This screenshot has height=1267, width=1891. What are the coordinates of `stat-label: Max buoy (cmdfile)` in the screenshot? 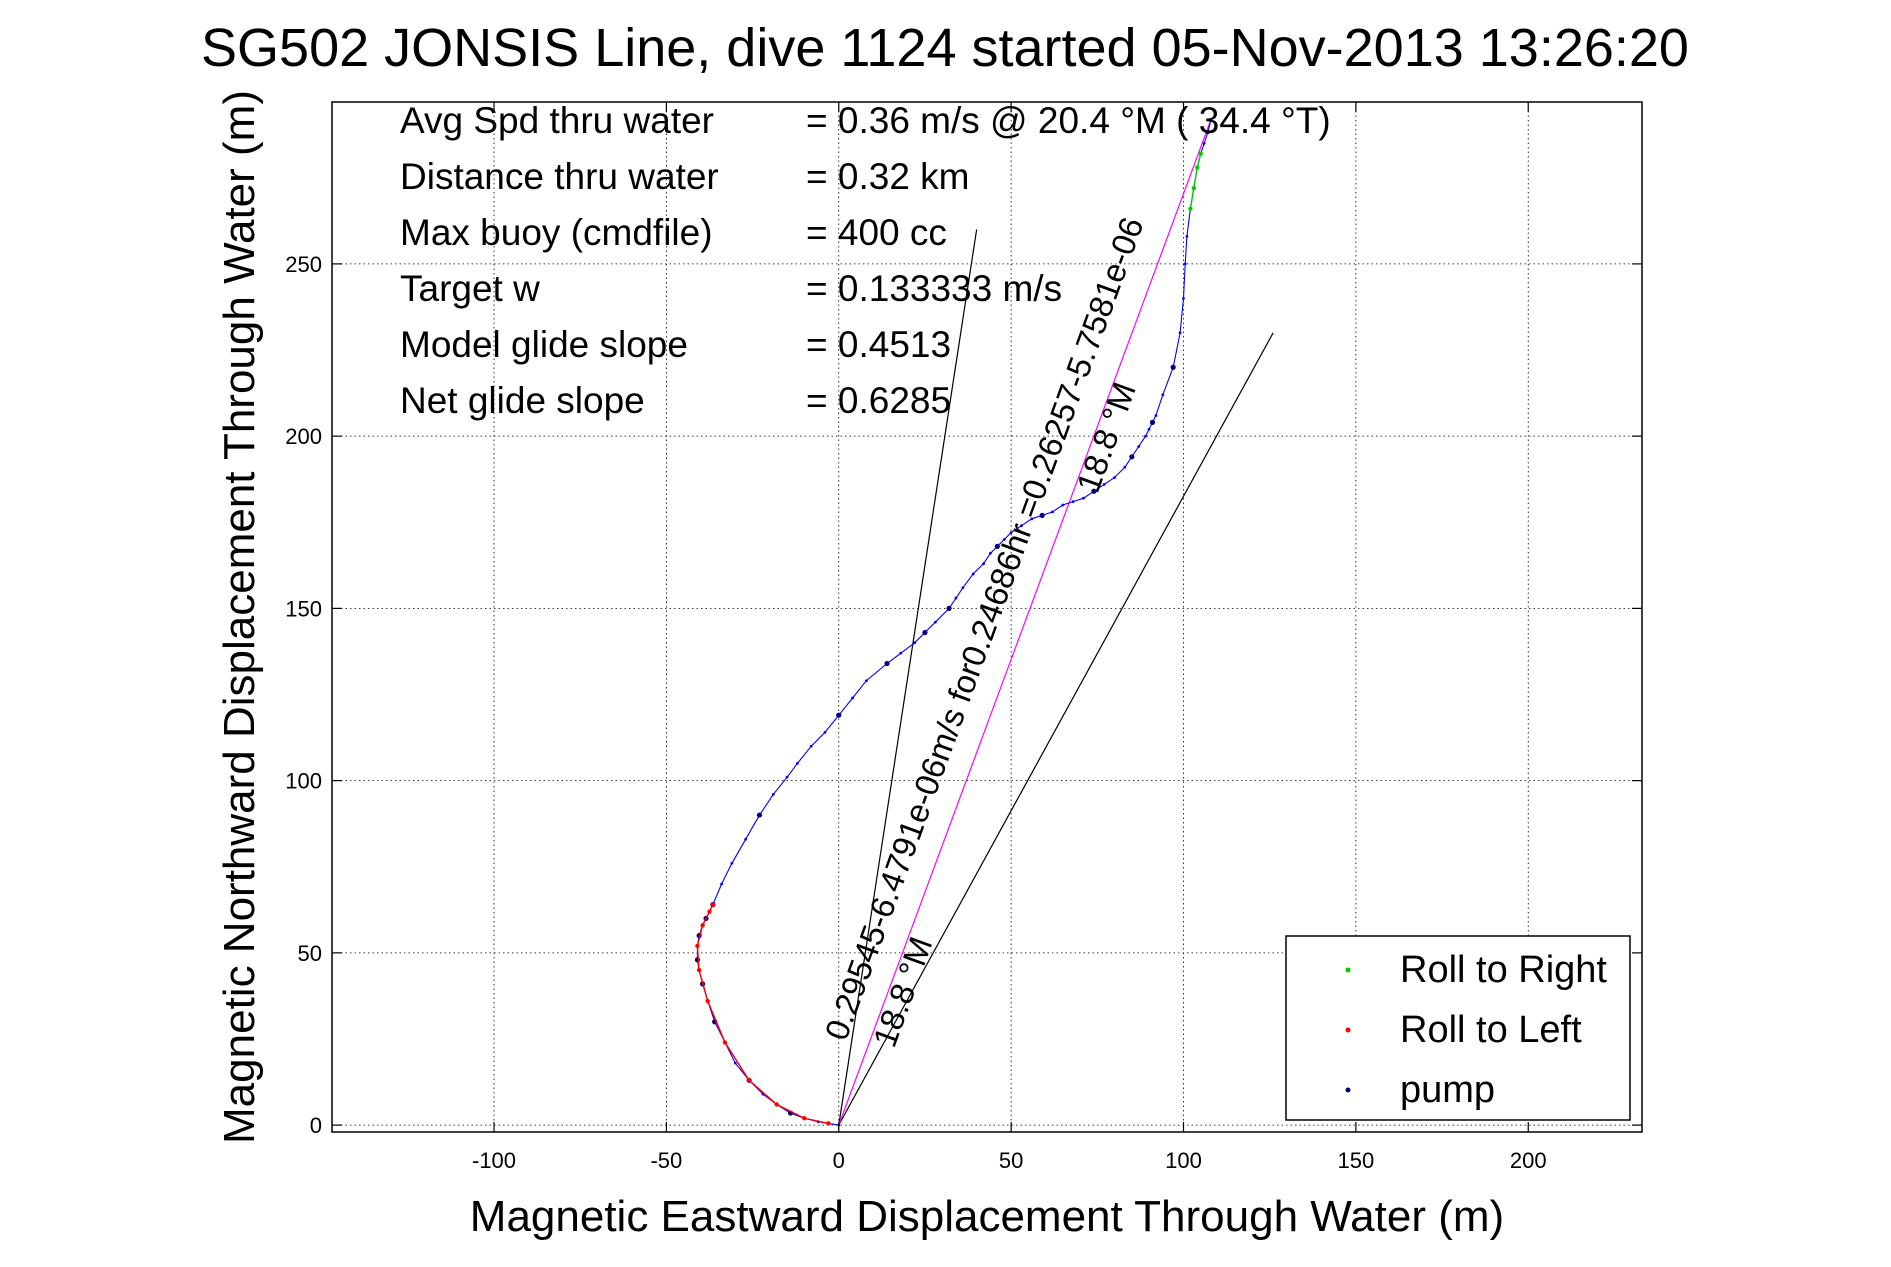 It's located at (556, 232).